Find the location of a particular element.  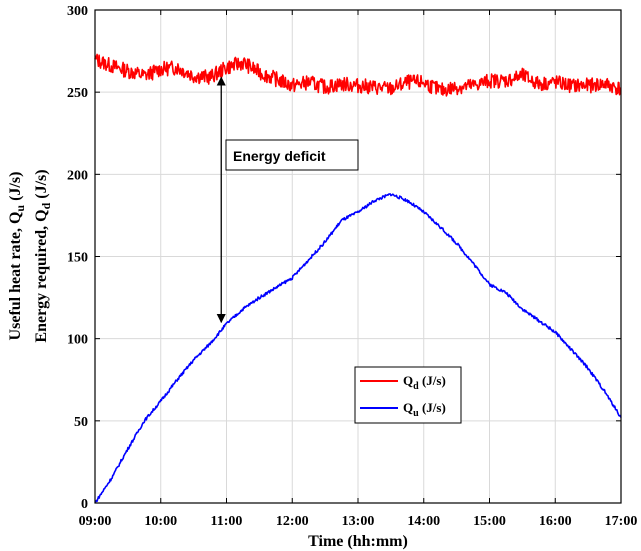

x-tick-label: 13:00 is located at coordinates (358, 521).